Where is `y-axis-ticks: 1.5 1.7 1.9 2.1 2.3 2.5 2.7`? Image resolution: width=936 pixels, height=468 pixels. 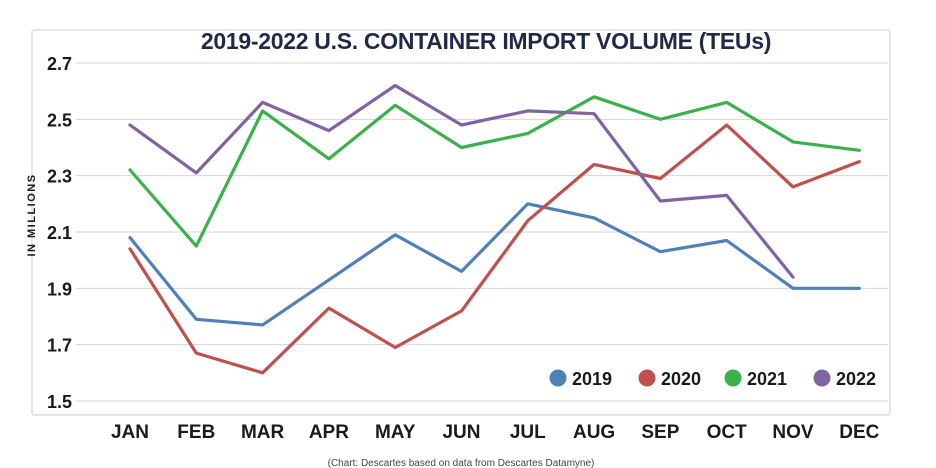
y-axis-ticks: 1.5 1.7 1.9 2.1 2.3 2.5 2.7 is located at coordinates (59, 233).